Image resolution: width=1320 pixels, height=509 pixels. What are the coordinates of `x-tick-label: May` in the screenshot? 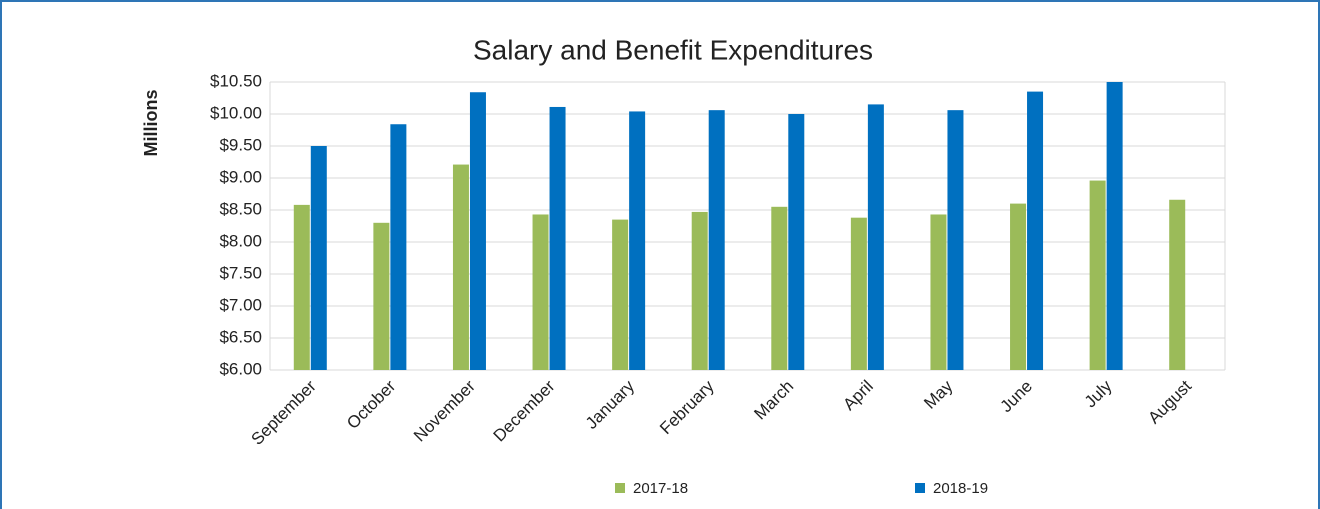 It's located at (938, 394).